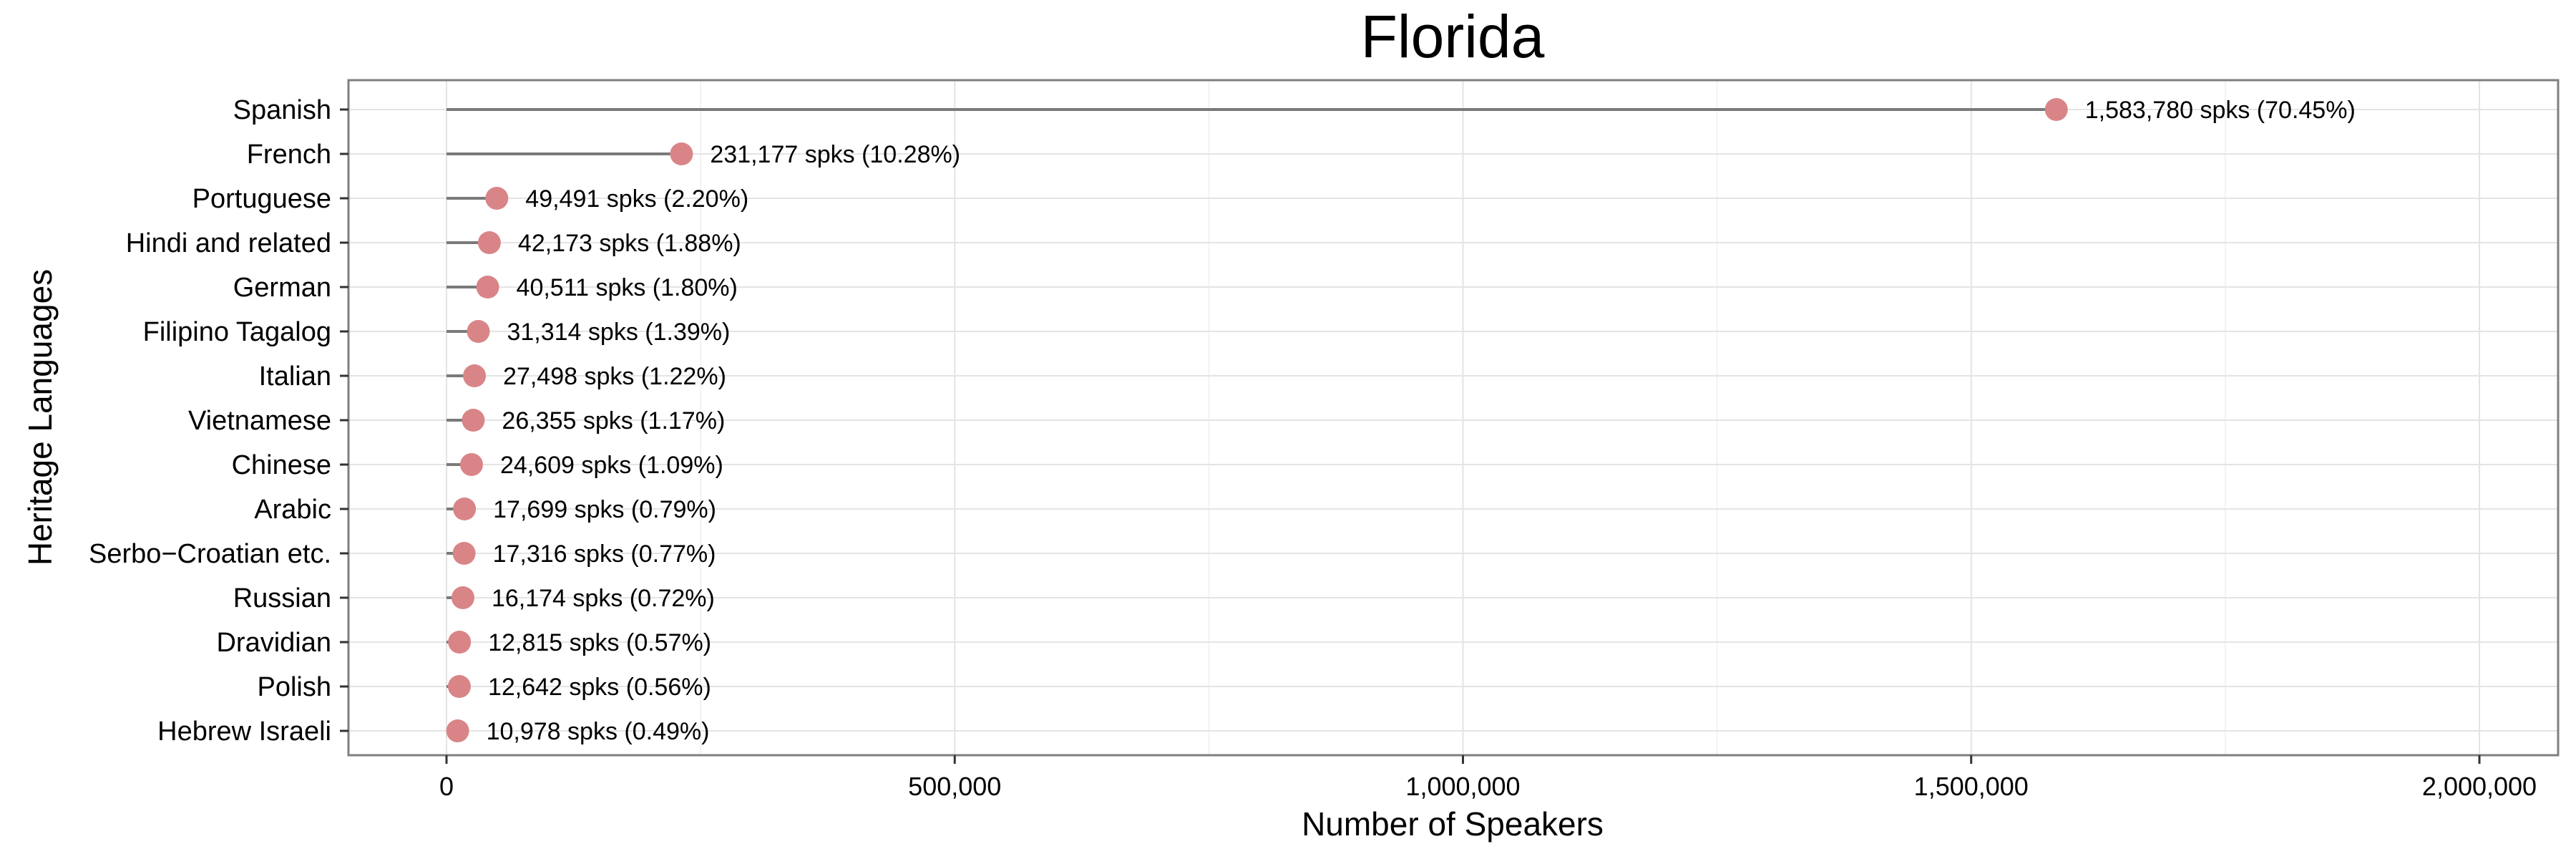  I want to click on y-tick-label: Serbo−Croatian etc., so click(210, 554).